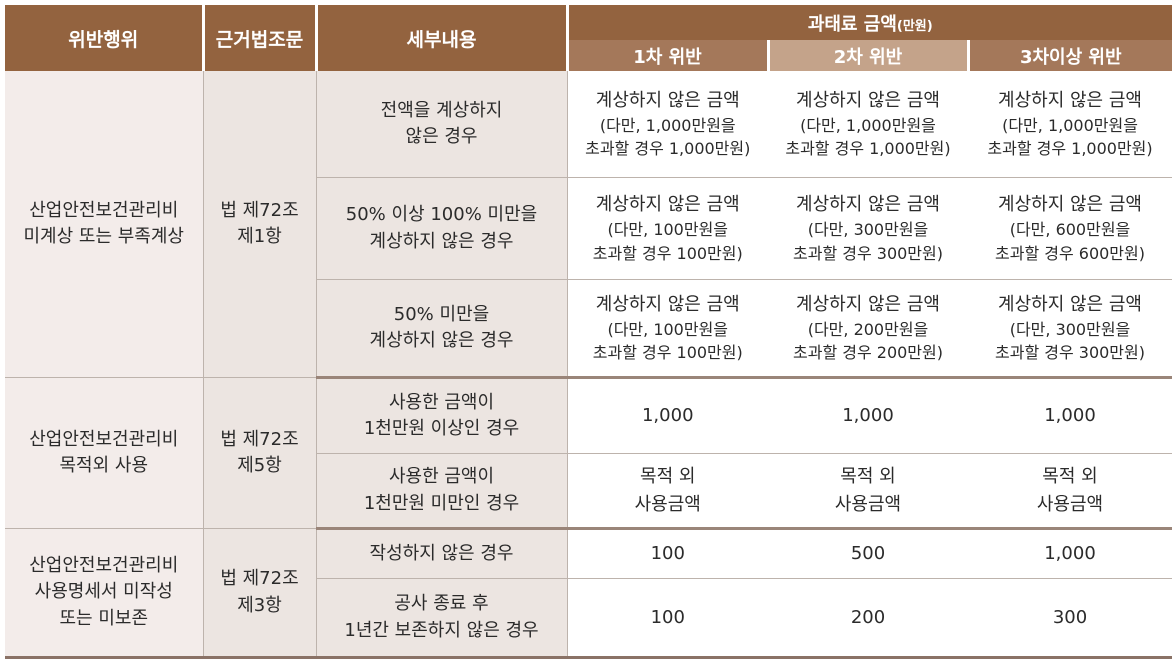 This screenshot has height=660, width=1172. Describe the element at coordinates (914, 26) in the screenshot. I see `header-fine-unit: (만원)` at that location.